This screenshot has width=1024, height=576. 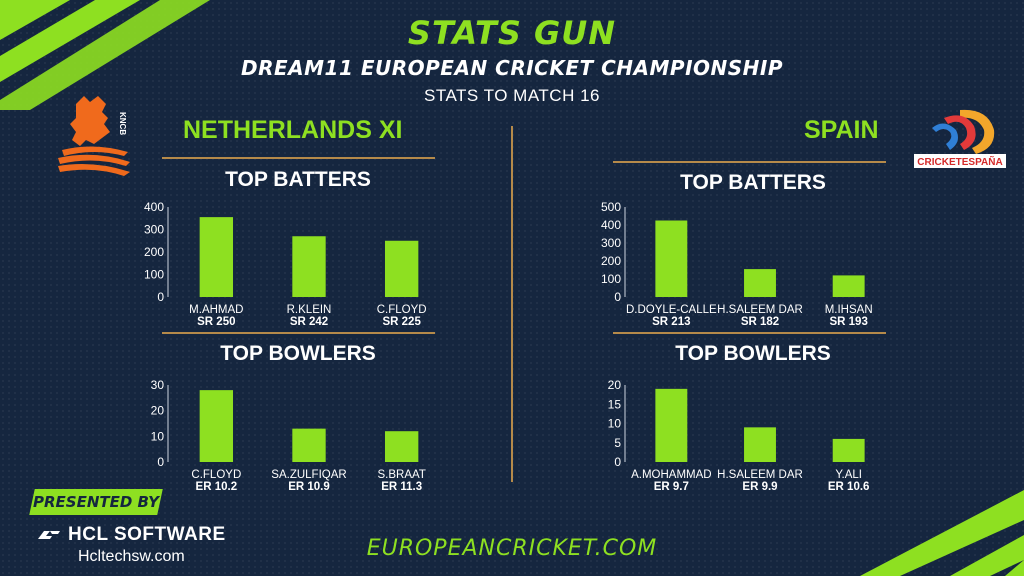 What do you see at coordinates (849, 310) in the screenshot?
I see `x-category-label: M.IHSAN` at bounding box center [849, 310].